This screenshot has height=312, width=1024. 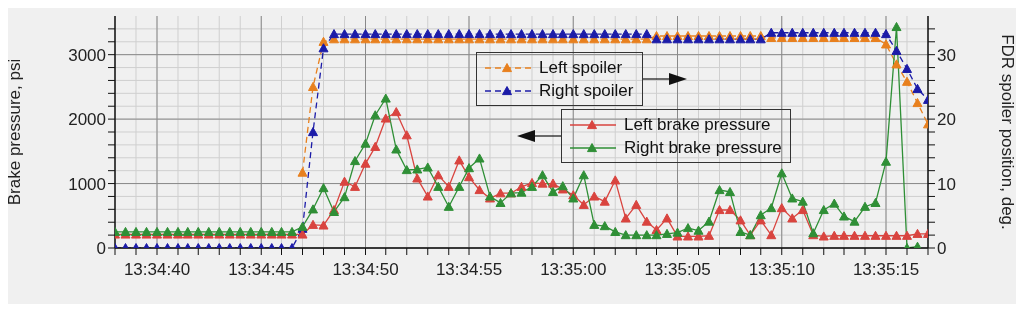 What do you see at coordinates (781, 270) in the screenshot?
I see `x-tick-label: 13:35:10` at bounding box center [781, 270].